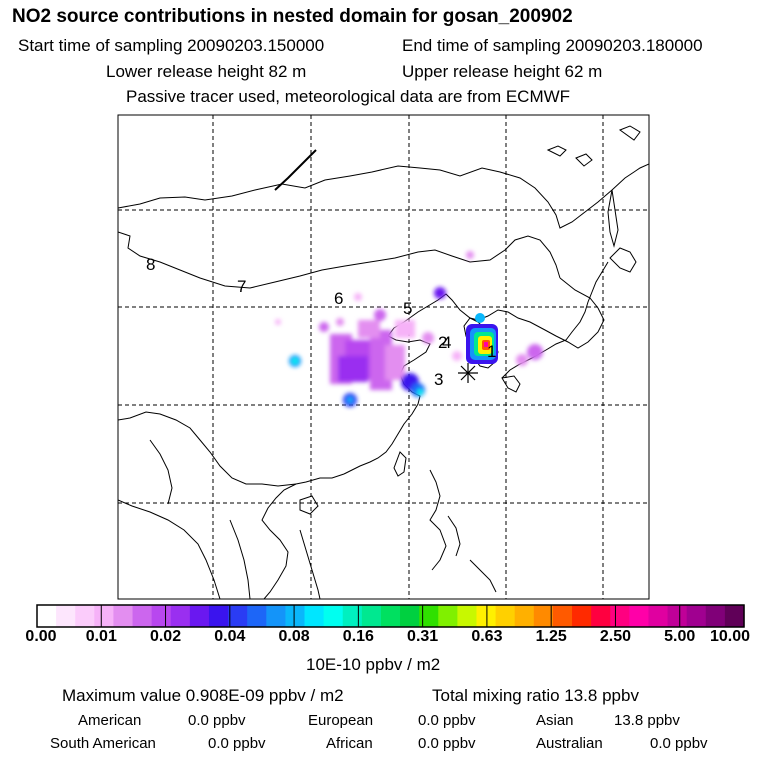 The width and height of the screenshot is (768, 768). What do you see at coordinates (438, 379) in the screenshot?
I see `traj-label: 3` at bounding box center [438, 379].